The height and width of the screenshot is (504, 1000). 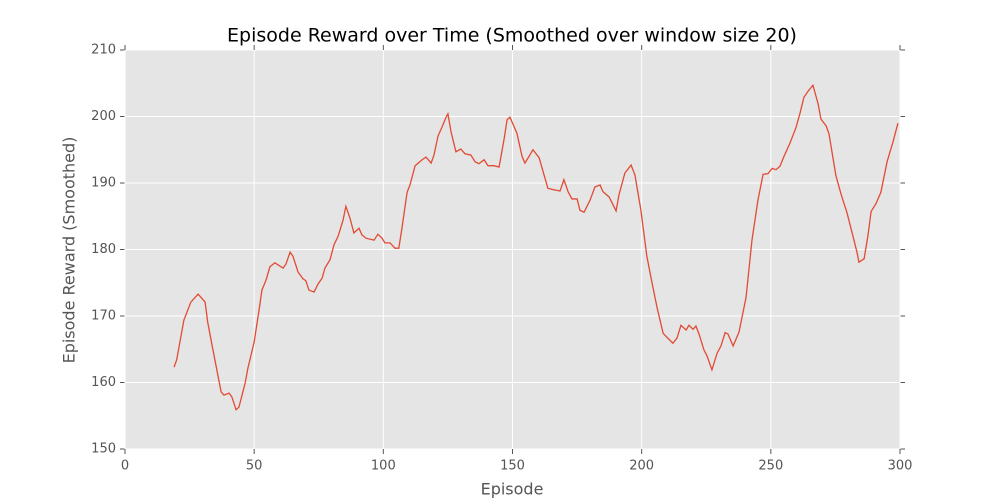 I want to click on x-axis-label: Episode, so click(x=512, y=489).